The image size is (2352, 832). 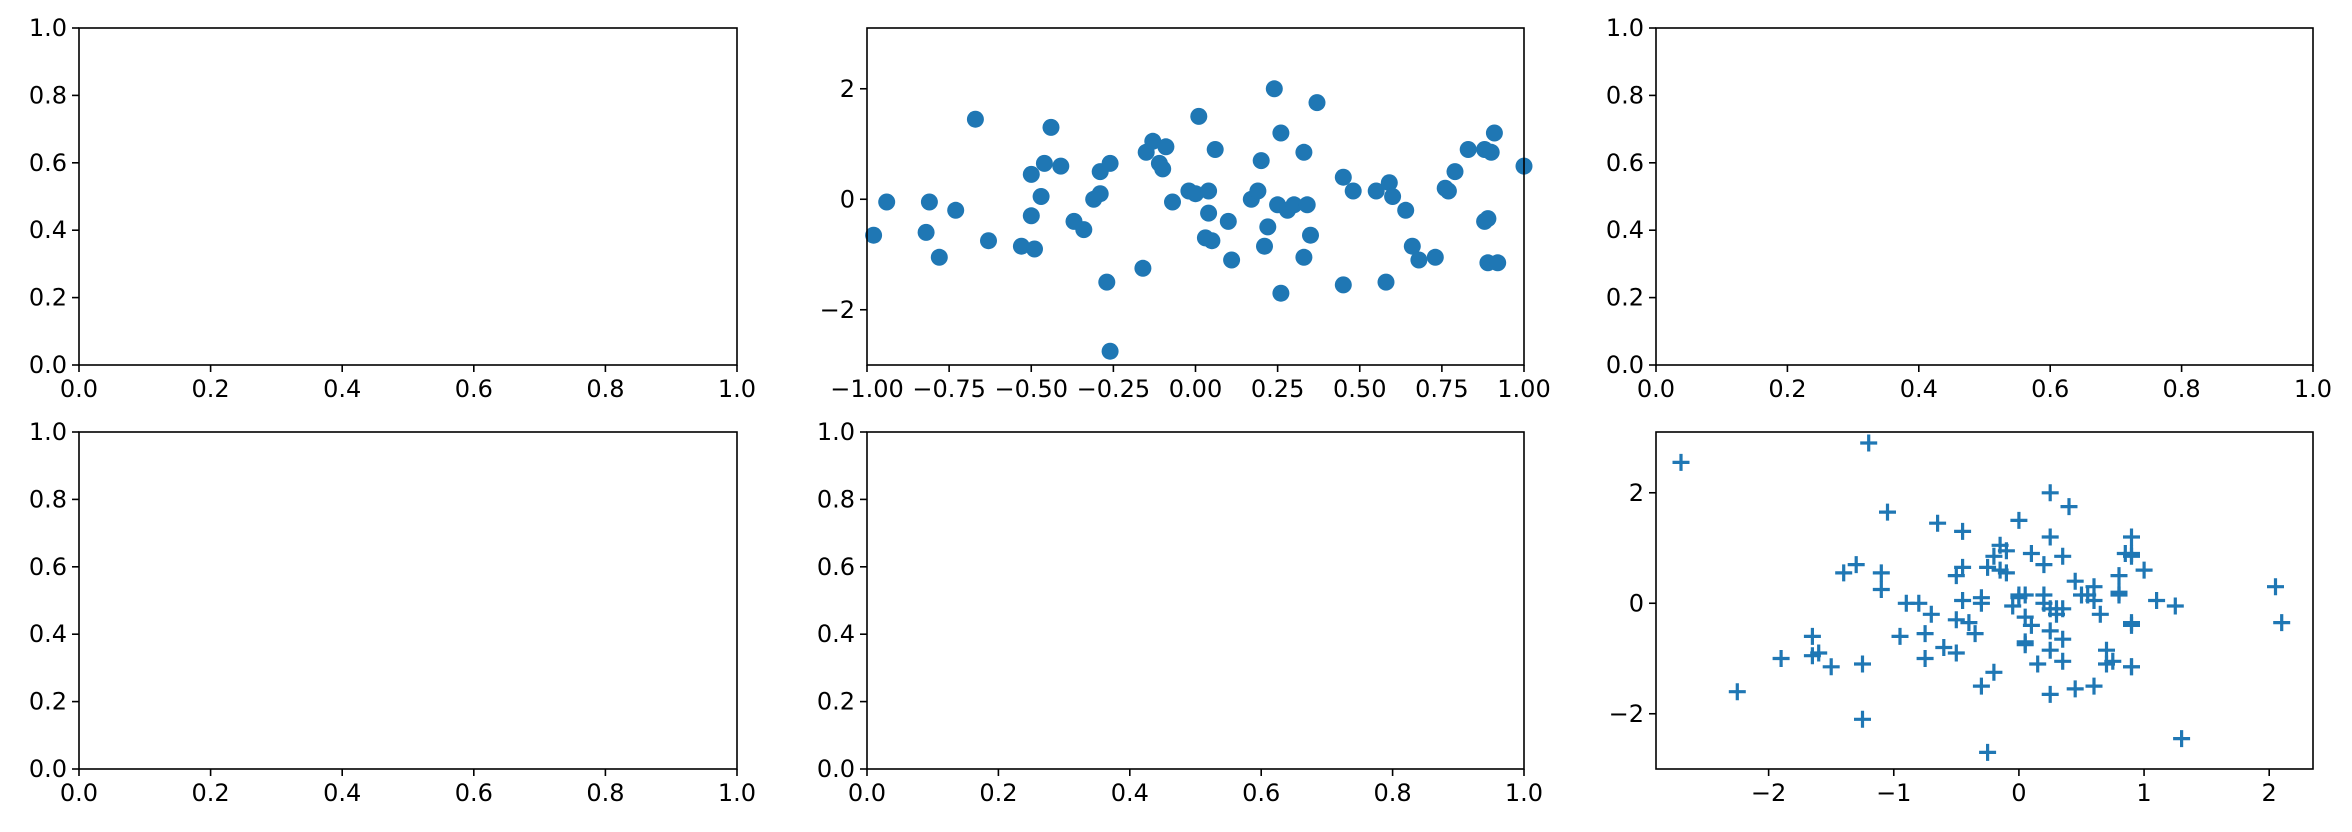 What do you see at coordinates (1199, 220) in the screenshot?
I see `scatter-points` at bounding box center [1199, 220].